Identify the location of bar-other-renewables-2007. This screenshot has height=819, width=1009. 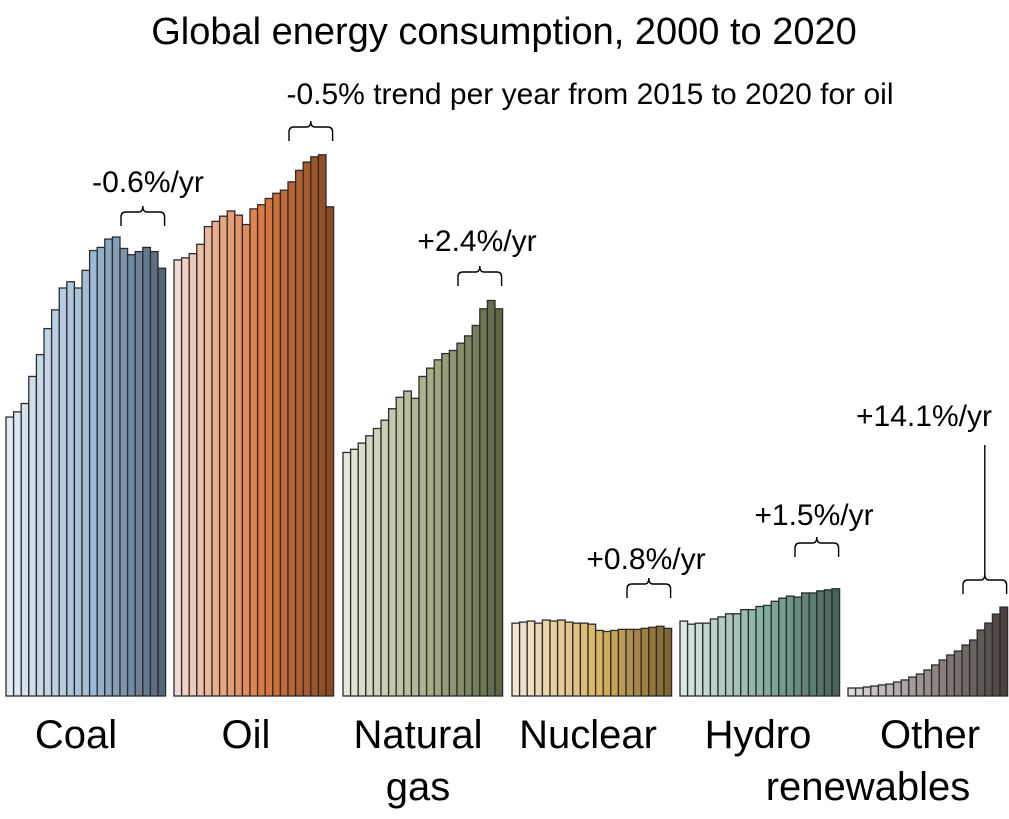
(905, 688).